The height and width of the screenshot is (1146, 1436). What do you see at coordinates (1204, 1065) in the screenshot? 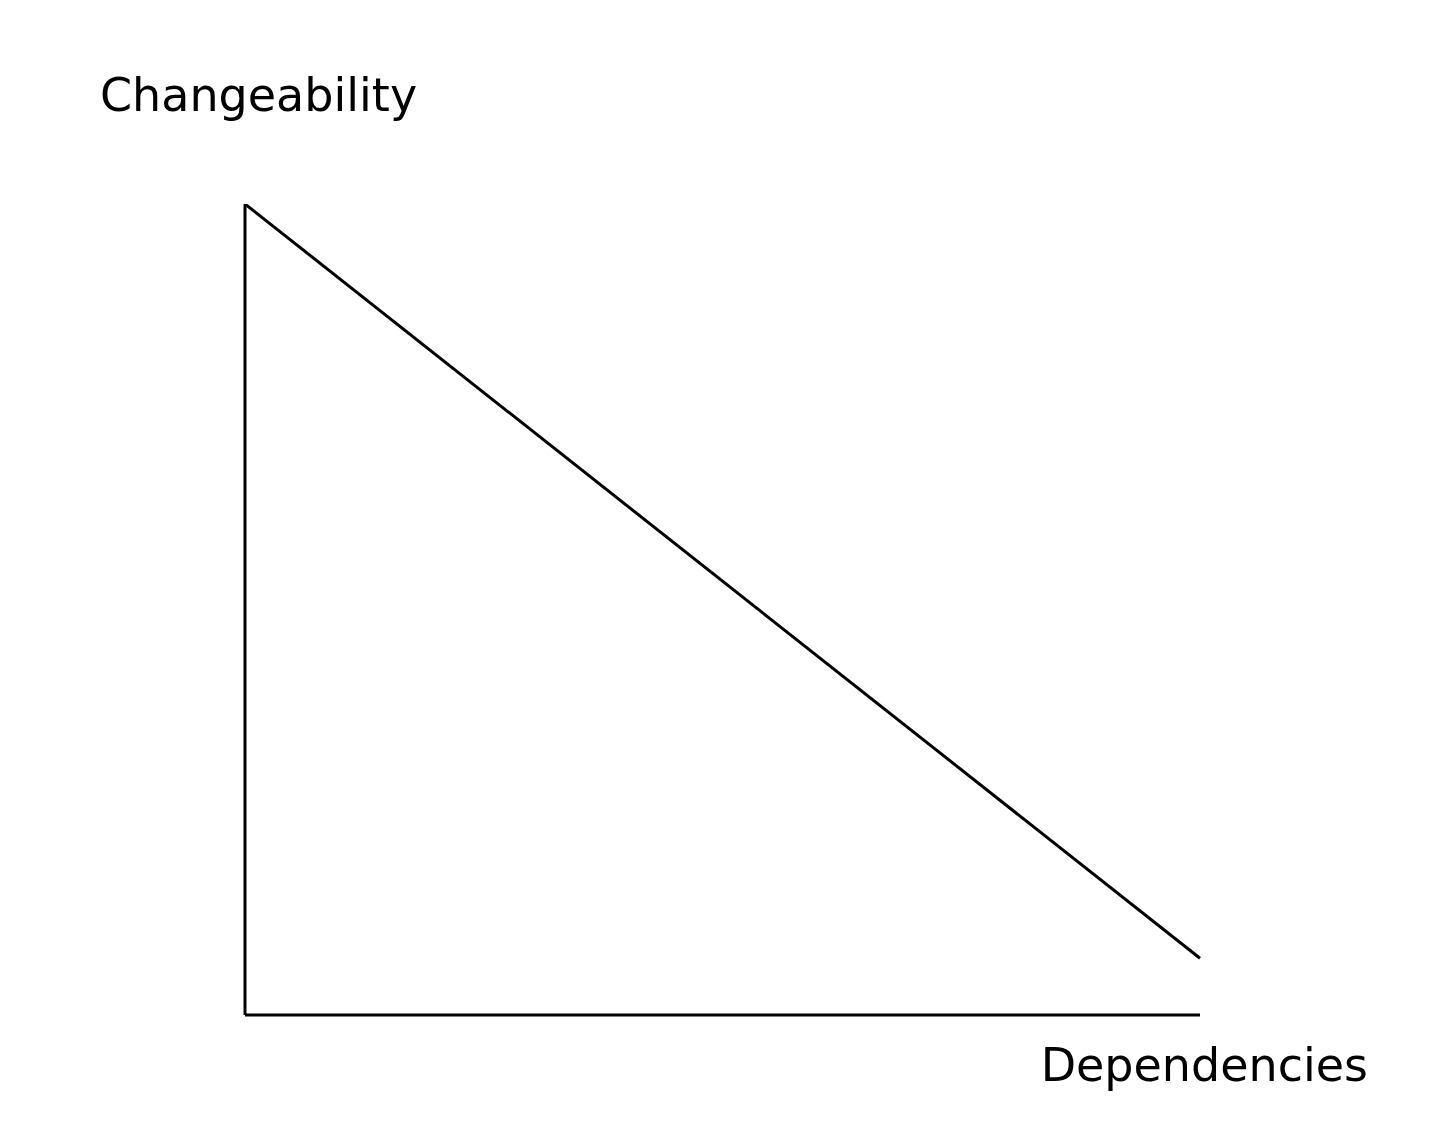
I see `x-axis-title: Dependencies` at bounding box center [1204, 1065].